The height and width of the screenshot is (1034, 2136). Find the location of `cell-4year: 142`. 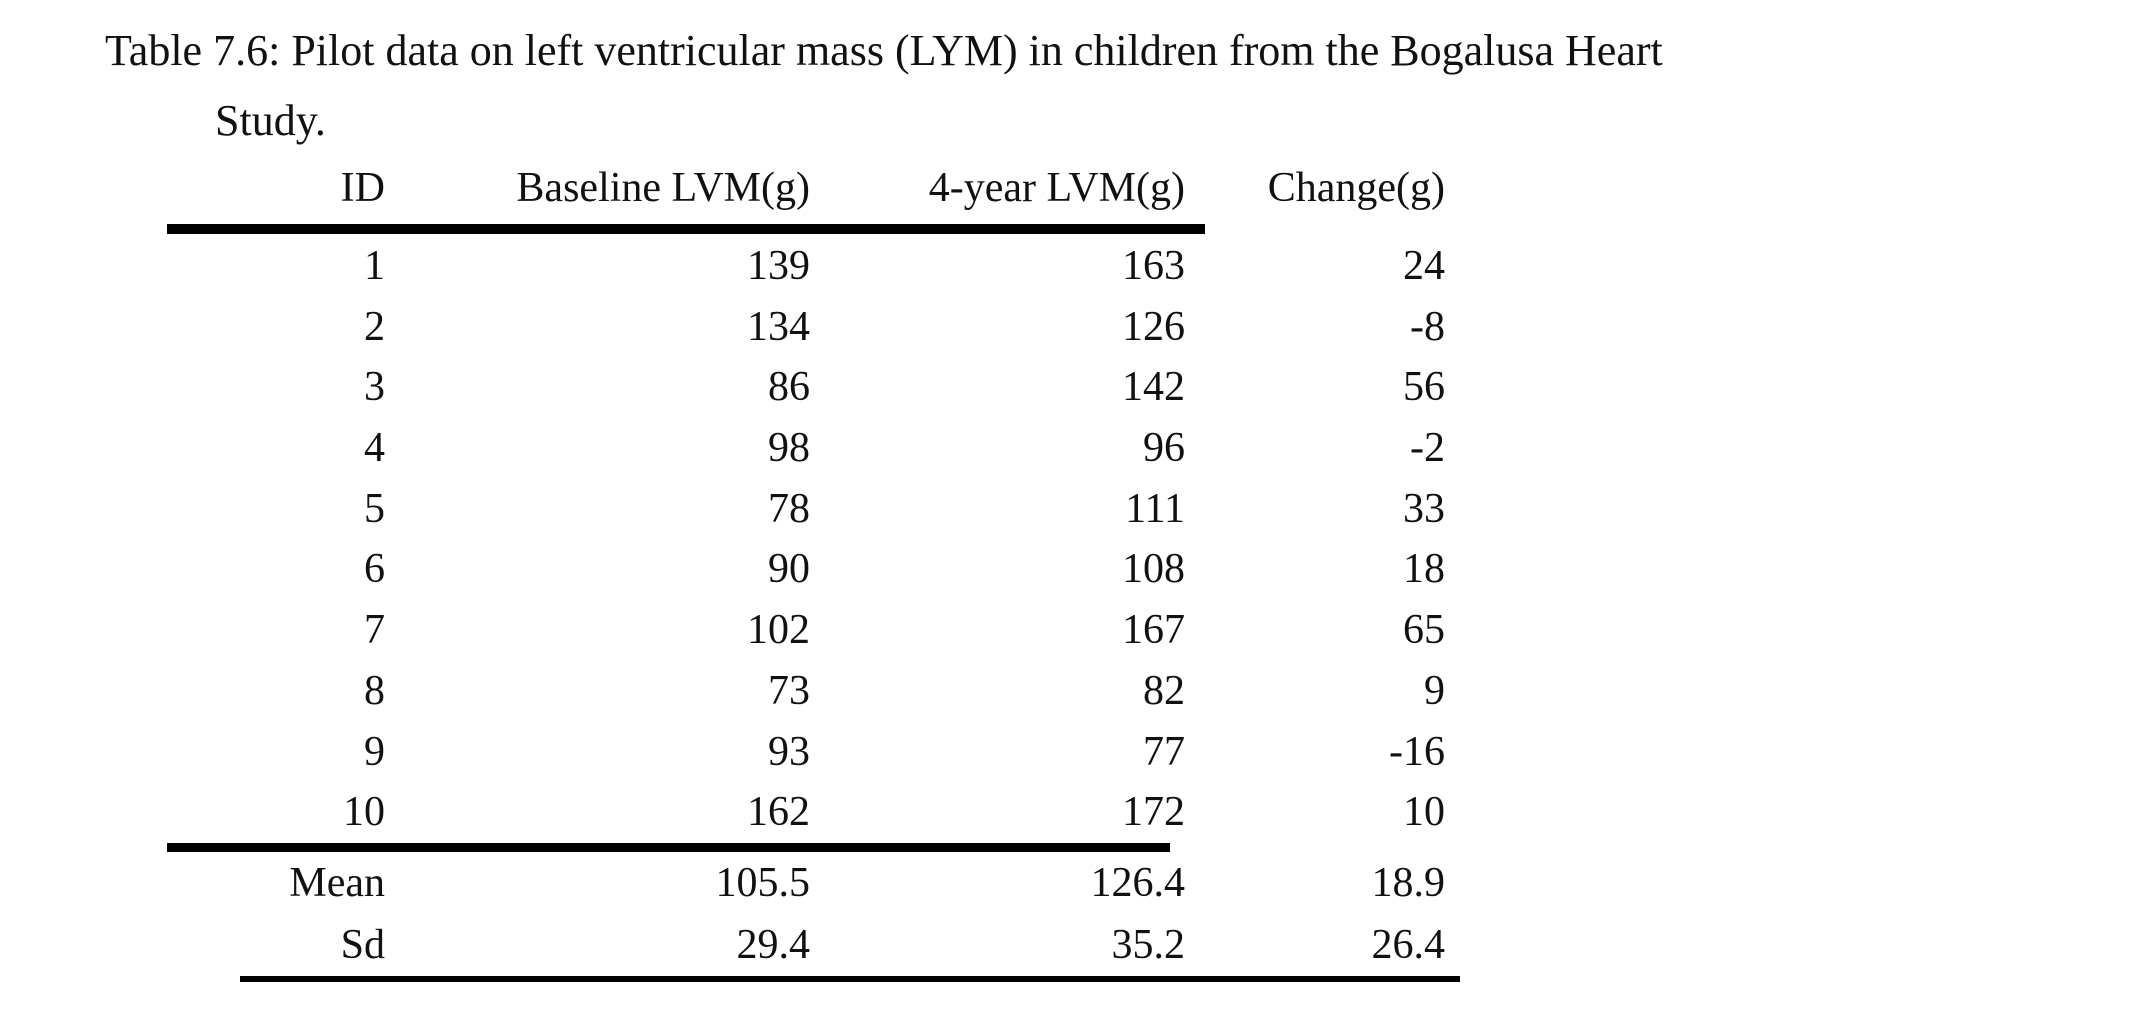

cell-4year: 142 is located at coordinates (1153, 387).